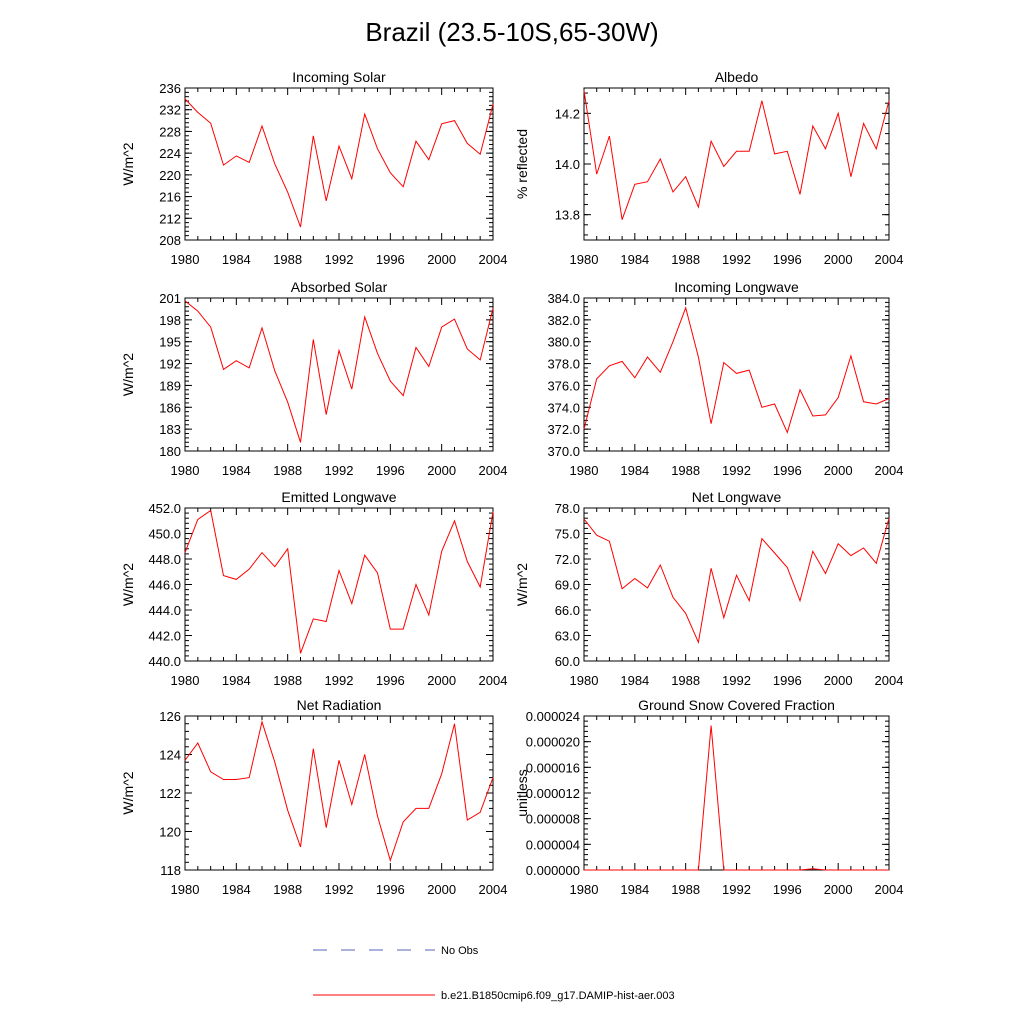  I want to click on y-tick-label: 66.0, so click(567, 610).